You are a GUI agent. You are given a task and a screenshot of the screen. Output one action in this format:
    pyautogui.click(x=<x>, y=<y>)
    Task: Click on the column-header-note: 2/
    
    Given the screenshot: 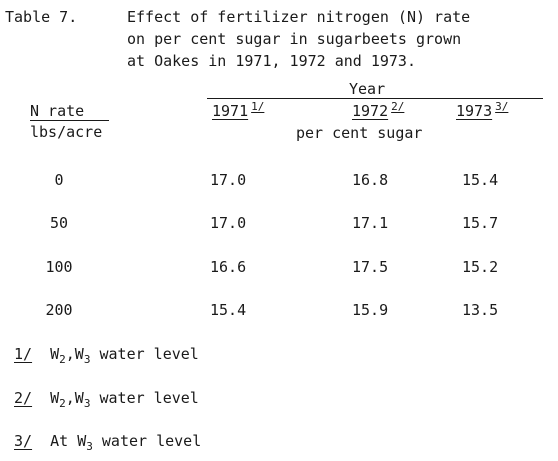 What is the action you would take?
    pyautogui.click(x=398, y=106)
    